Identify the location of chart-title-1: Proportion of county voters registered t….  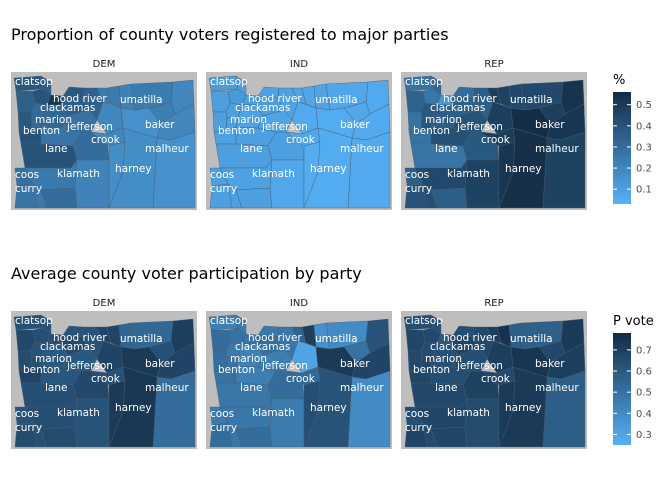
(230, 34).